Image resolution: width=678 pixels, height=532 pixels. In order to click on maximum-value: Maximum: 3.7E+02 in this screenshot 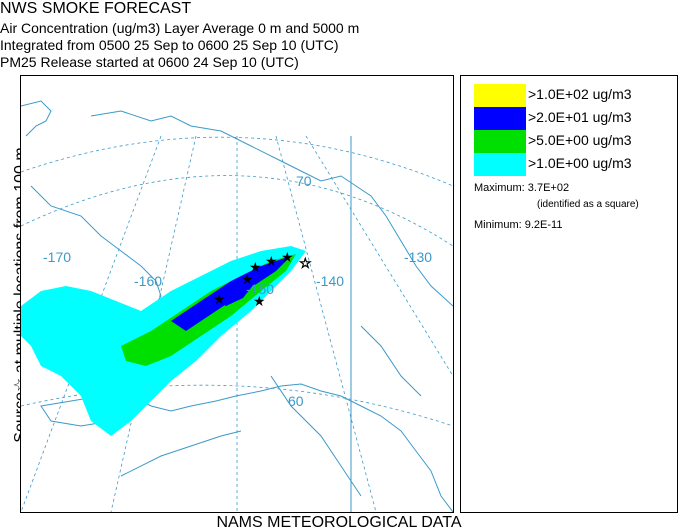, I will do `click(522, 188)`.